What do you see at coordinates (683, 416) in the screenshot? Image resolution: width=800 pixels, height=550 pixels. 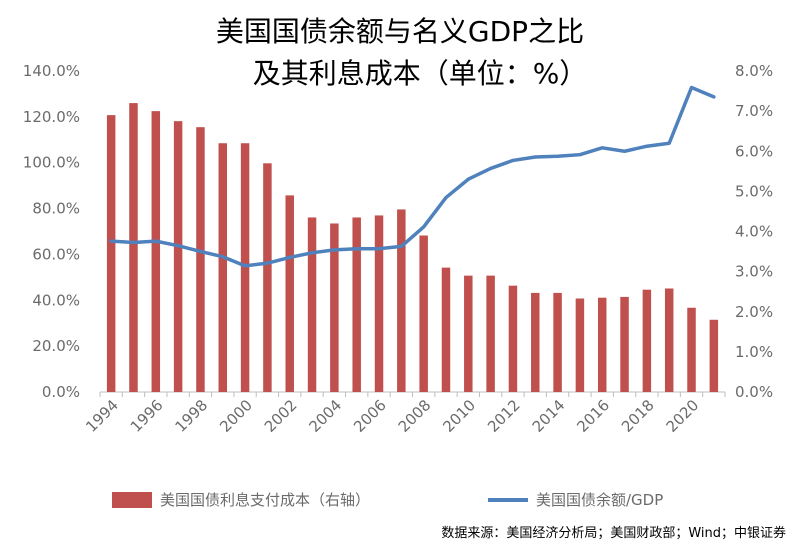 I see `x-axis-tick-label: 2020` at bounding box center [683, 416].